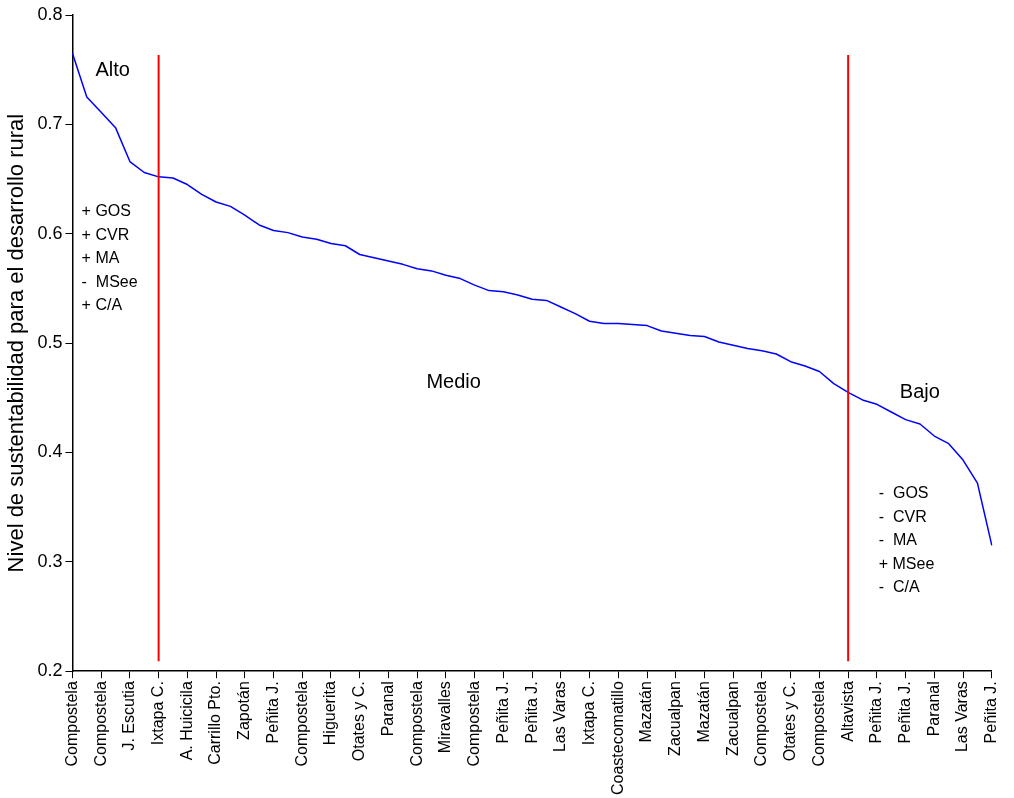 The height and width of the screenshot is (798, 1014). What do you see at coordinates (453, 380) in the screenshot?
I see `annotation: Medio` at bounding box center [453, 380].